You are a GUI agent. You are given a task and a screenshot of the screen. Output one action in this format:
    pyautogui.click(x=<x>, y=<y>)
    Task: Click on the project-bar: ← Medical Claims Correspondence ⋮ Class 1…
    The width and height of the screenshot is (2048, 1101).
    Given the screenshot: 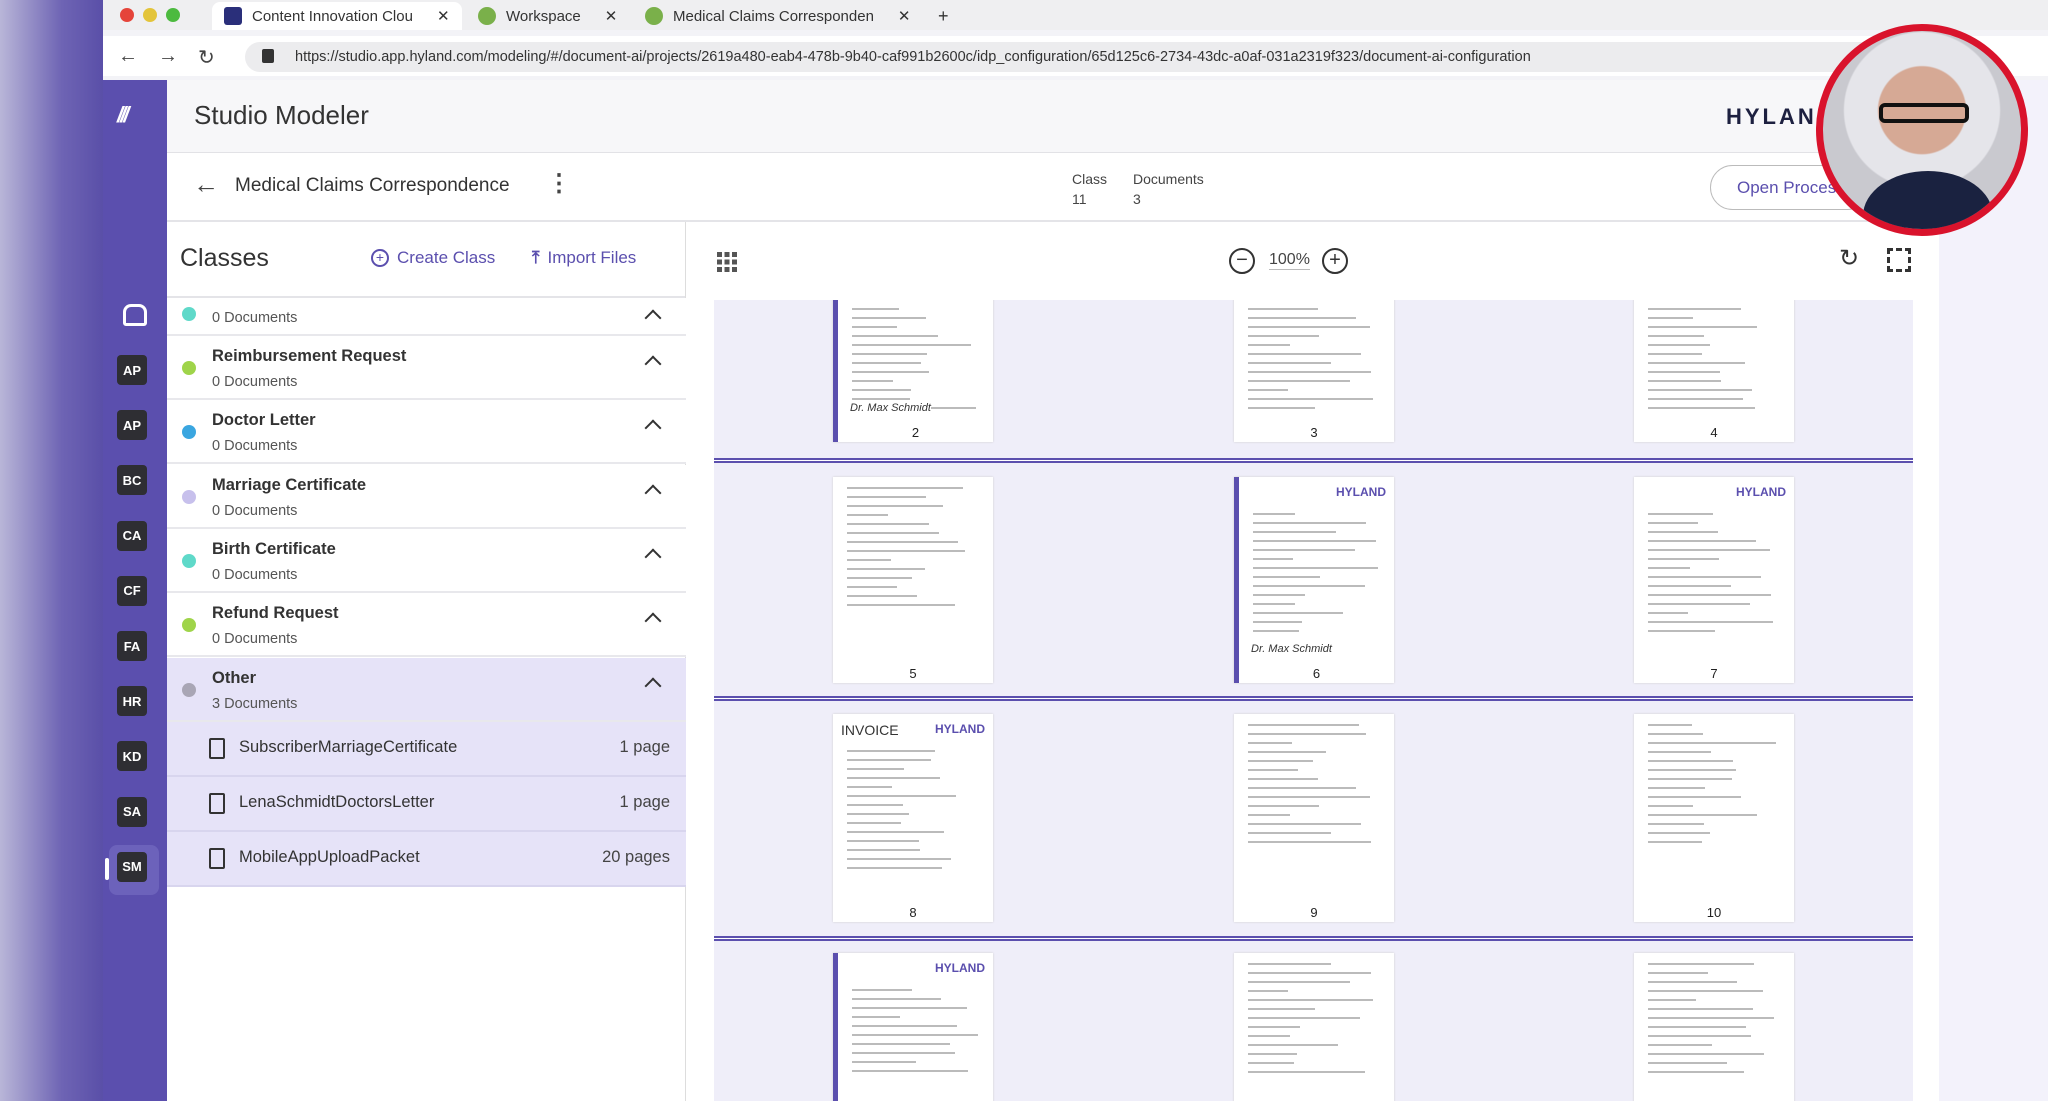 What is the action you would take?
    pyautogui.click(x=1053, y=187)
    